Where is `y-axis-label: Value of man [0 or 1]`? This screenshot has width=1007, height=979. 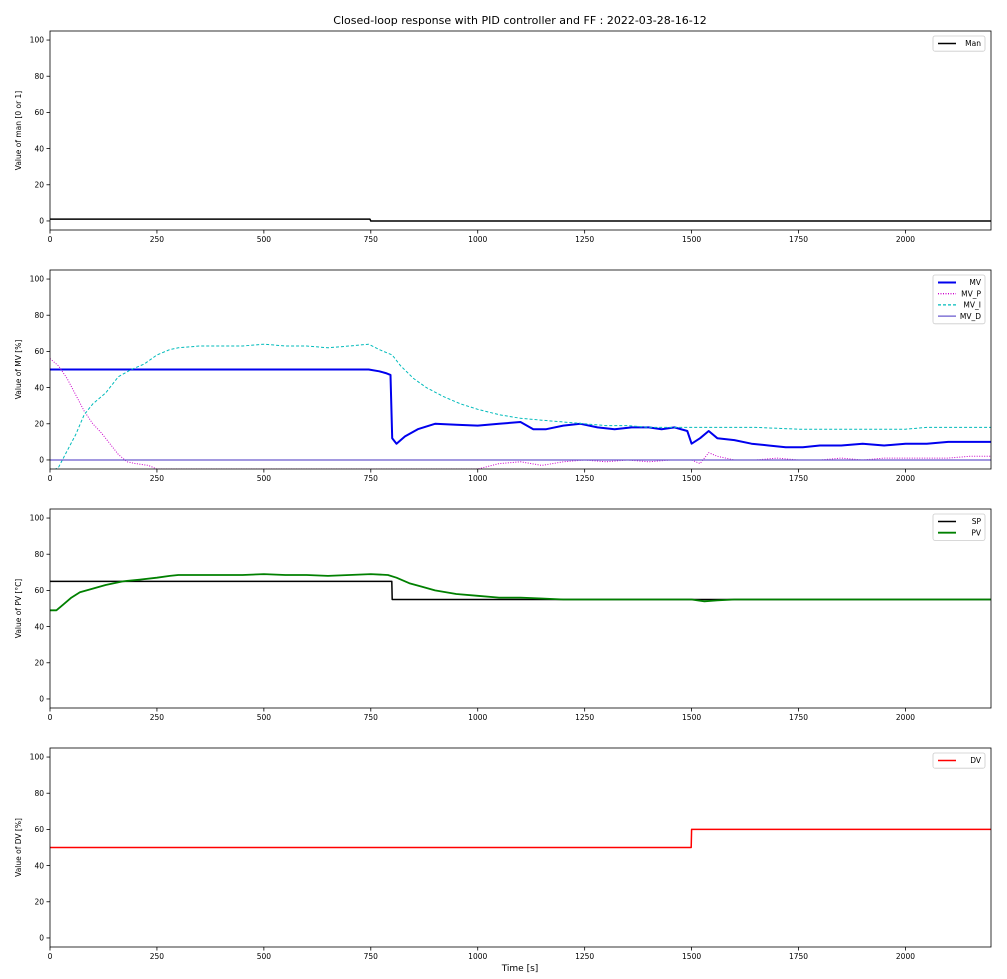
y-axis-label: Value of man [0 or 1] is located at coordinates (18, 131).